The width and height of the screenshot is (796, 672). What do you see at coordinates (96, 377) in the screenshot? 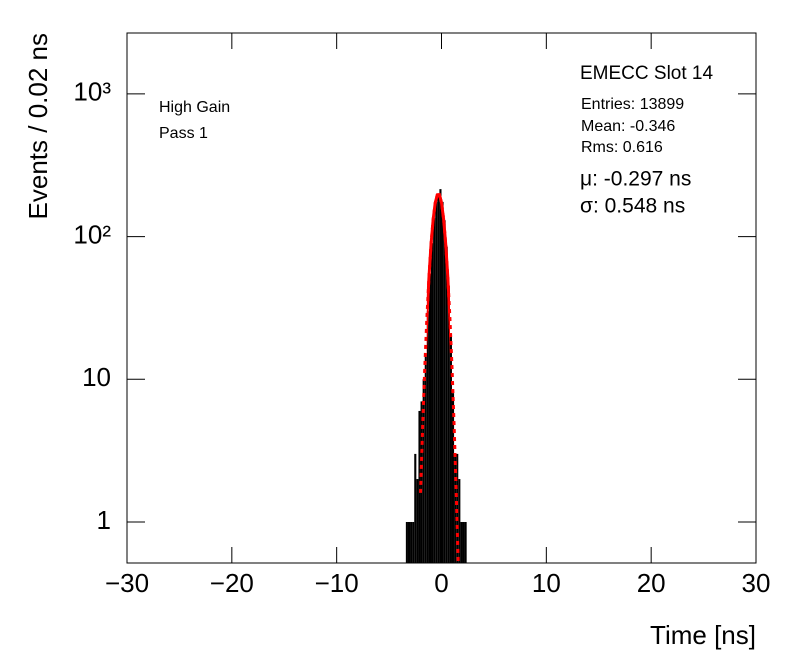
I see `y-tick-label: 10` at bounding box center [96, 377].